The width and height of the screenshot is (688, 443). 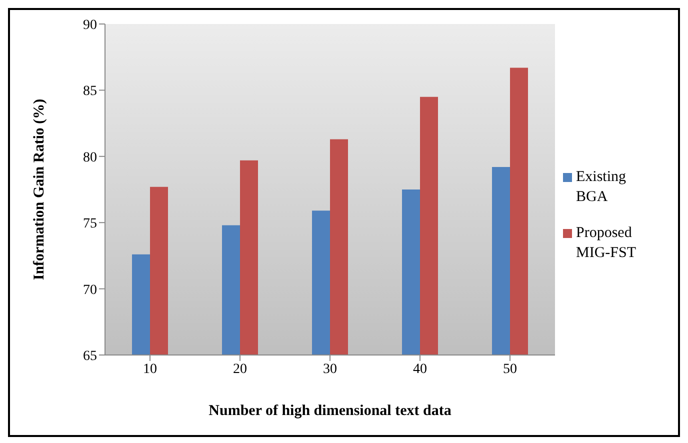 What do you see at coordinates (90, 224) in the screenshot?
I see `y-tick-label: 75` at bounding box center [90, 224].